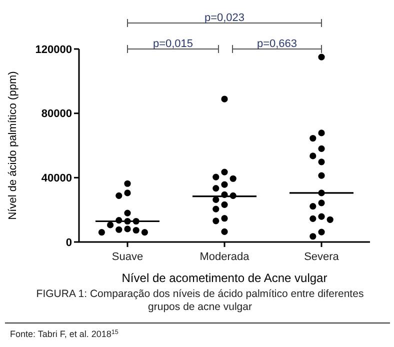 The image size is (394, 347). I want to click on y-tick-label: 40000, so click(56, 178).